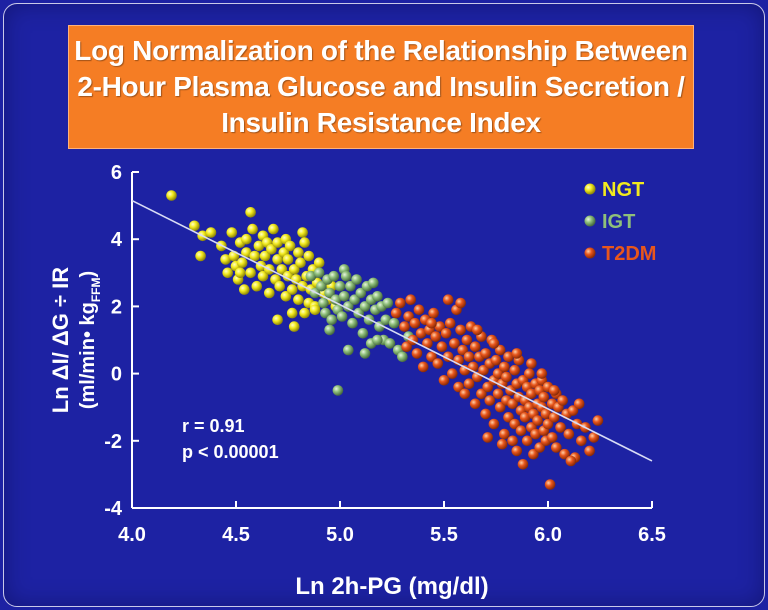 Image resolution: width=768 pixels, height=610 pixels. Describe the element at coordinates (340, 535) in the screenshot. I see `x-tick-label: 5.0` at that location.